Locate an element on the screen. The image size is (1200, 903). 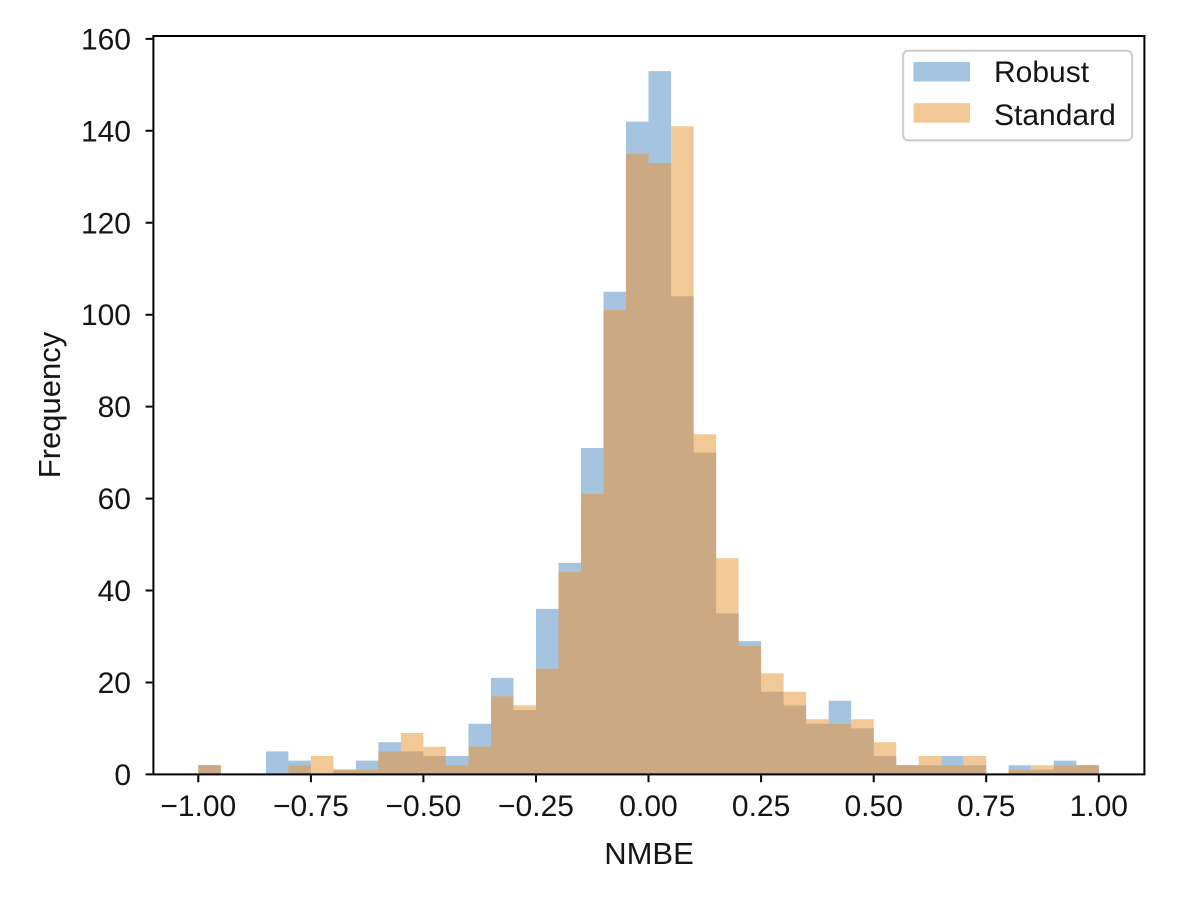
svg-text: 1.00 is located at coordinates (1099, 806).